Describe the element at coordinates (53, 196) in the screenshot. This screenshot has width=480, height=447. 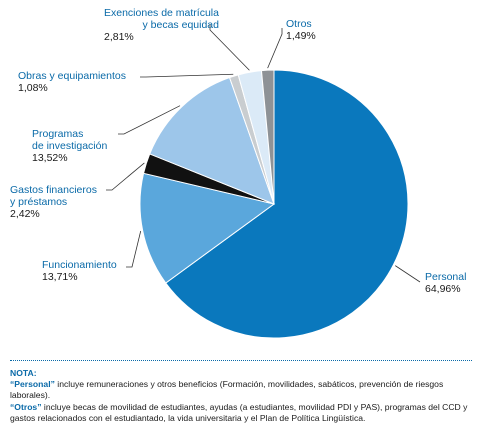
I see `label-gastos-name: Gastos financieros y préstamos` at that location.